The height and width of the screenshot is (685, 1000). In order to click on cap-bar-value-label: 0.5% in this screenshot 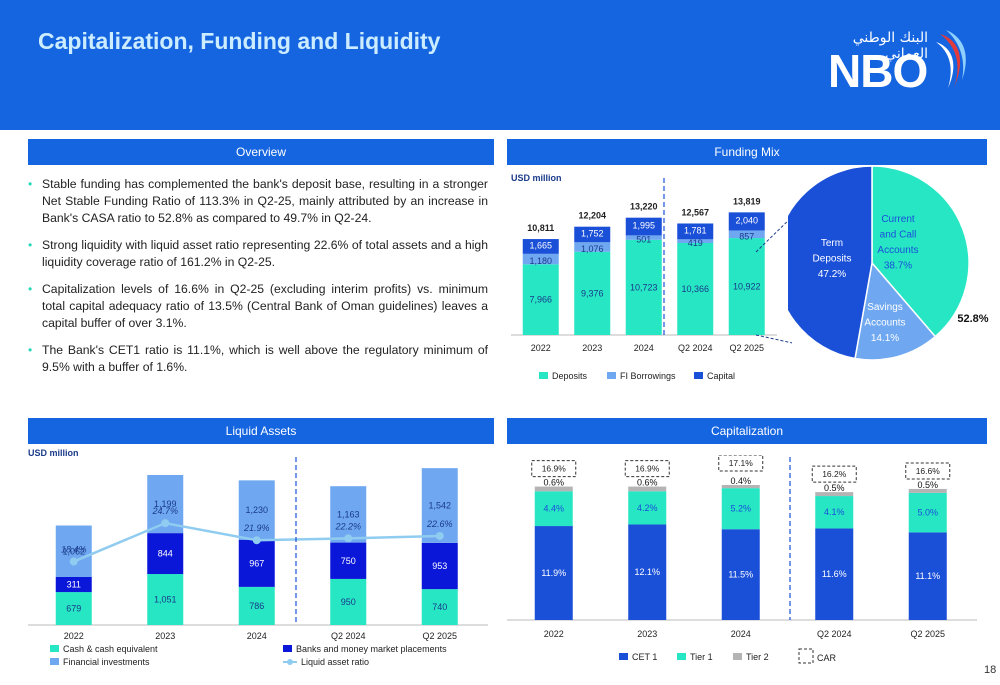, I will do `click(834, 488)`.